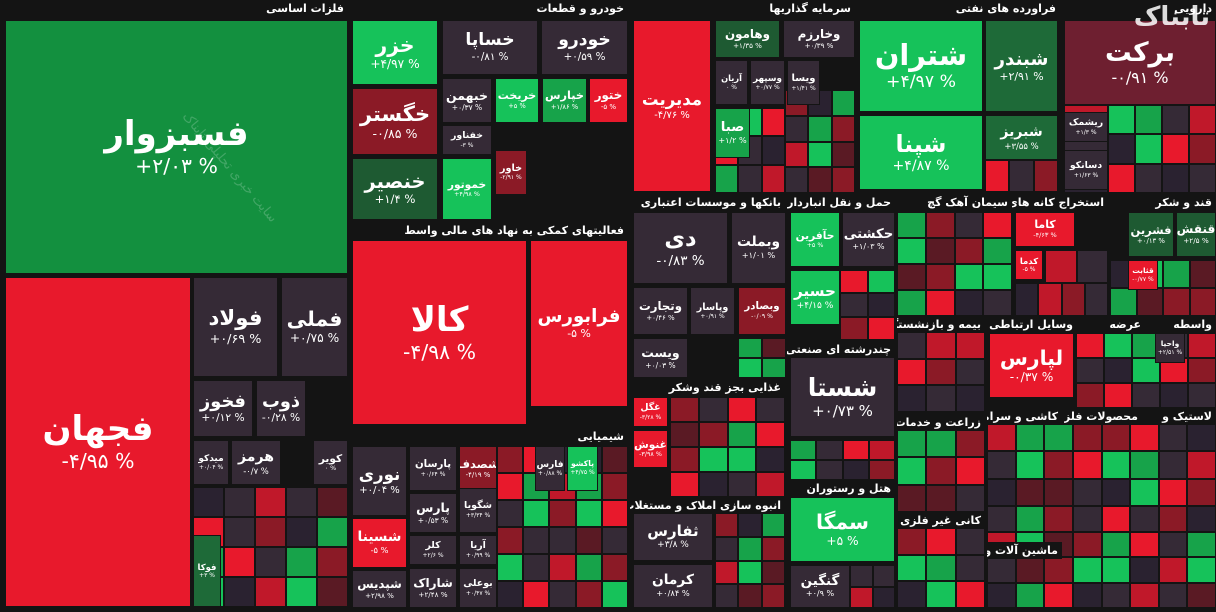  Describe the element at coordinates (395, 189) in the screenshot. I see `stock-tile: خنصیر +۱/۴ %` at that location.